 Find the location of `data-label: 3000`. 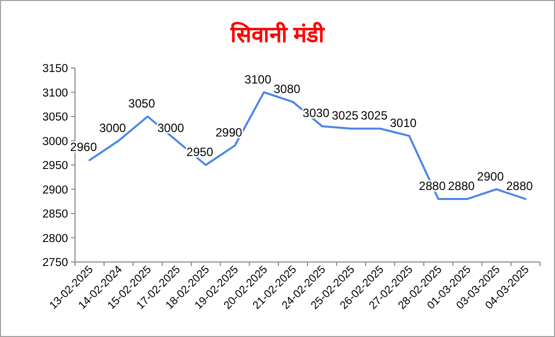

data-label: 3000 is located at coordinates (112, 127).